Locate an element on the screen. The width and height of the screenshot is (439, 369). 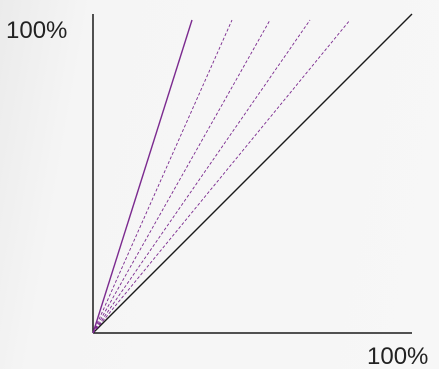
x-axis-max-label: 100% is located at coordinates (397, 356).